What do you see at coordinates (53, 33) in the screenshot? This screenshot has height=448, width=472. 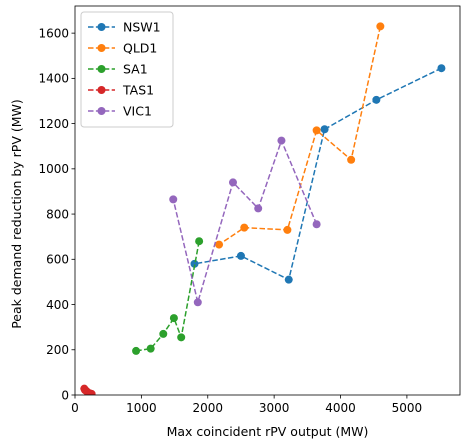 I see `y-tick-label: 1600` at bounding box center [53, 33].